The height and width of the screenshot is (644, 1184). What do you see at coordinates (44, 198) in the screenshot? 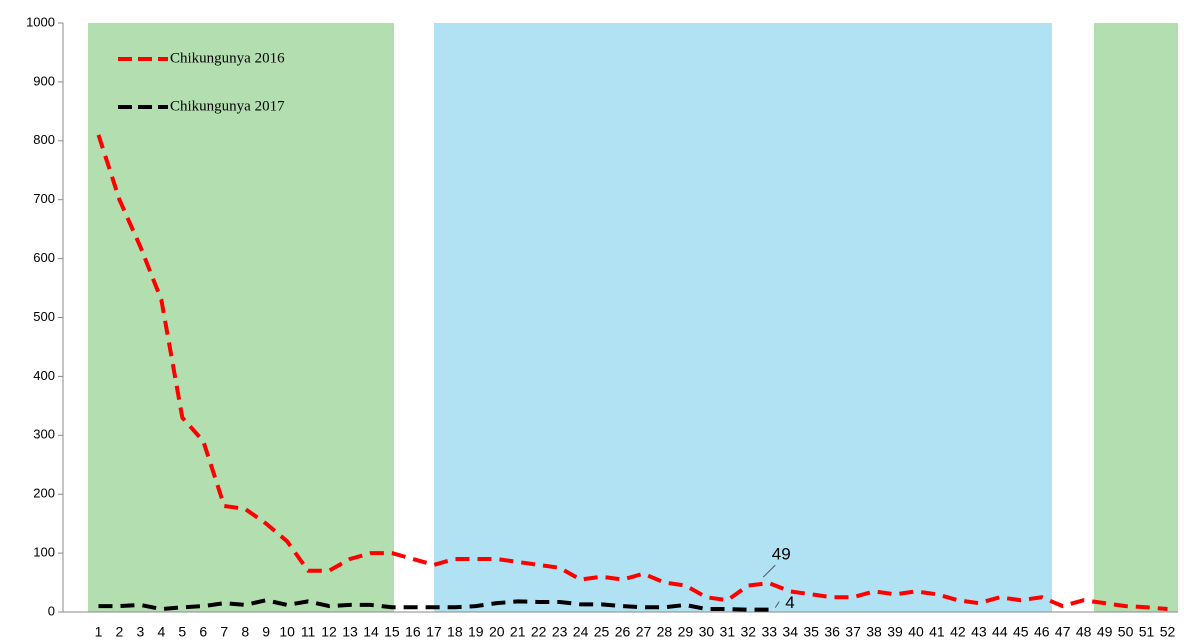
I see `y-tick-label: 700` at bounding box center [44, 198].